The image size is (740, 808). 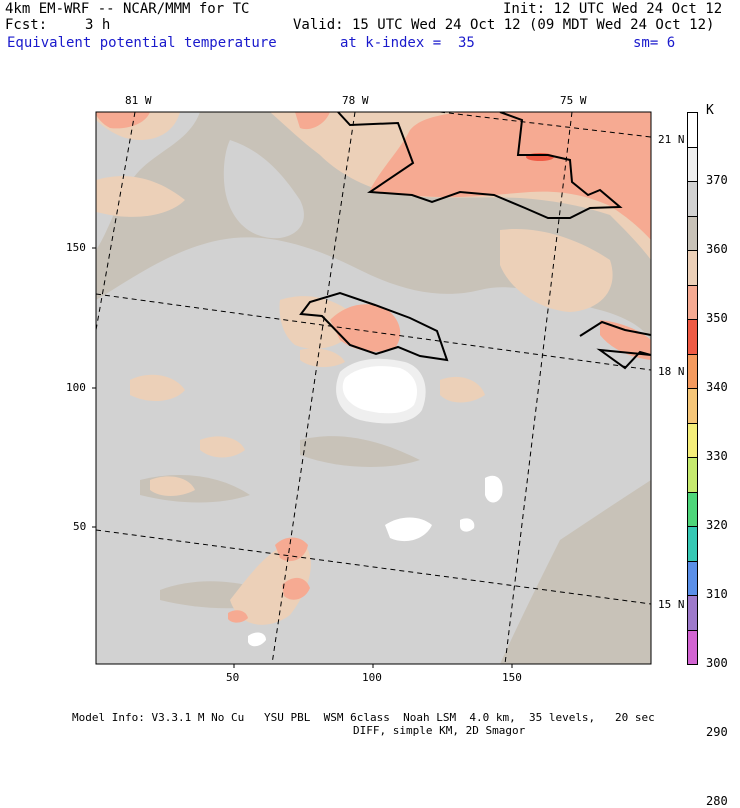 What do you see at coordinates (127, 9) in the screenshot?
I see `model-title: 4km EM-WRF -- NCAR/MMM for TC` at bounding box center [127, 9].